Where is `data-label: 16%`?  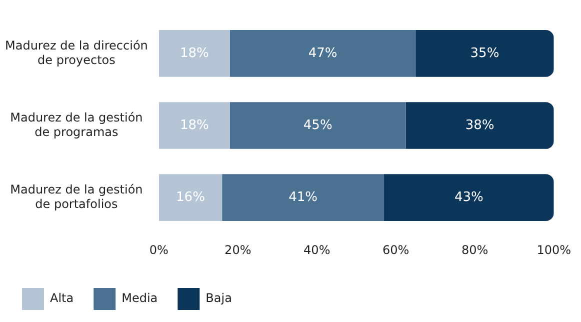
data-label: 16% is located at coordinates (190, 197).